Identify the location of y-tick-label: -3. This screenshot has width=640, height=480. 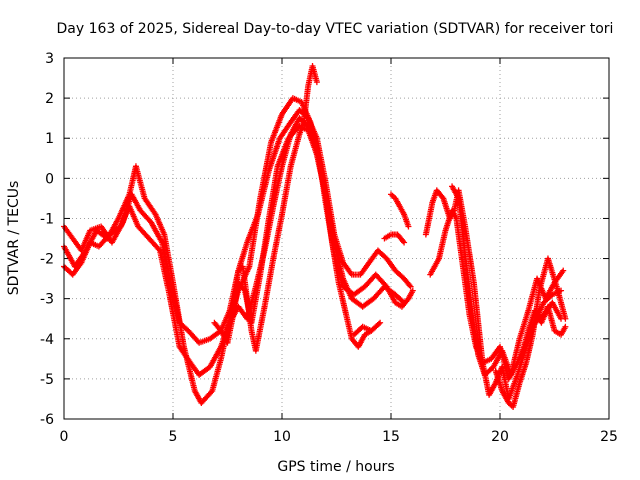
(47, 300).